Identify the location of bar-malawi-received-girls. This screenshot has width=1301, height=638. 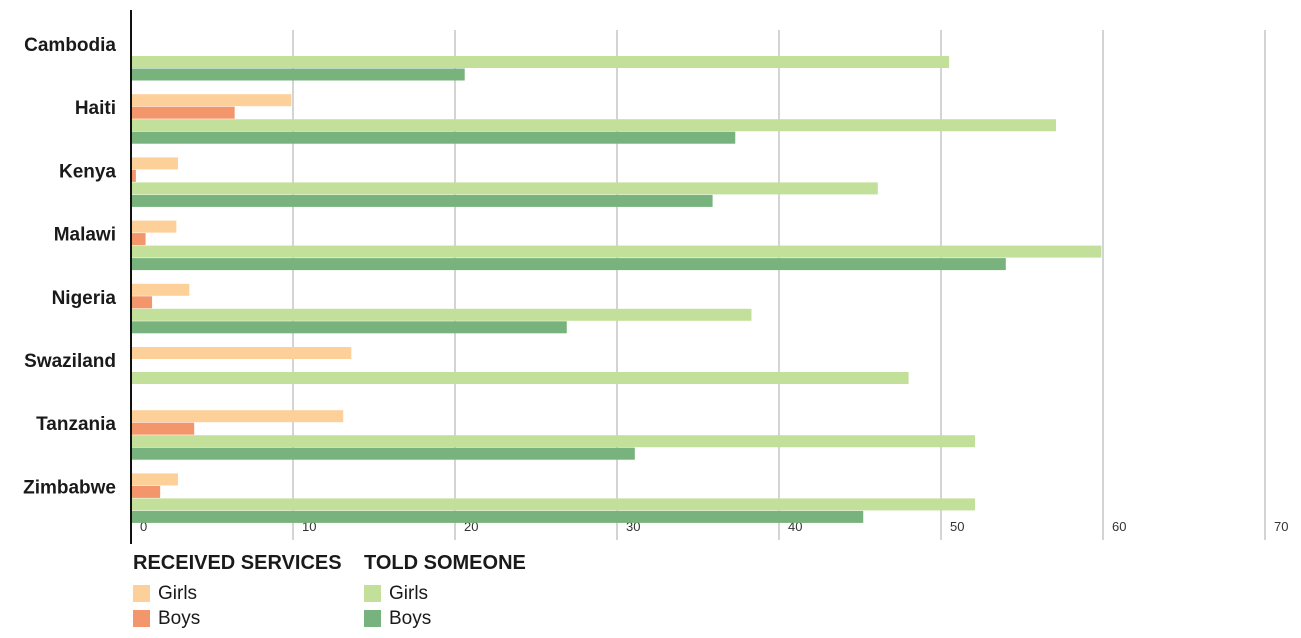
(154, 226).